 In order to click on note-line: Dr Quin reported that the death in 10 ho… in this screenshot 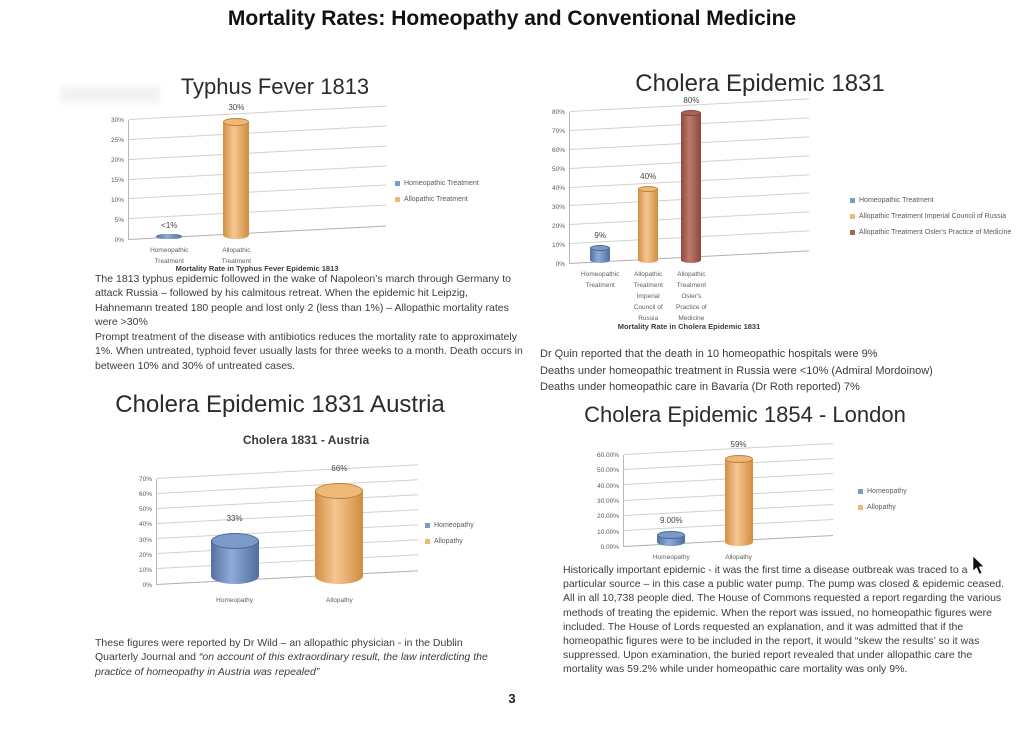, I will do `click(709, 354)`.